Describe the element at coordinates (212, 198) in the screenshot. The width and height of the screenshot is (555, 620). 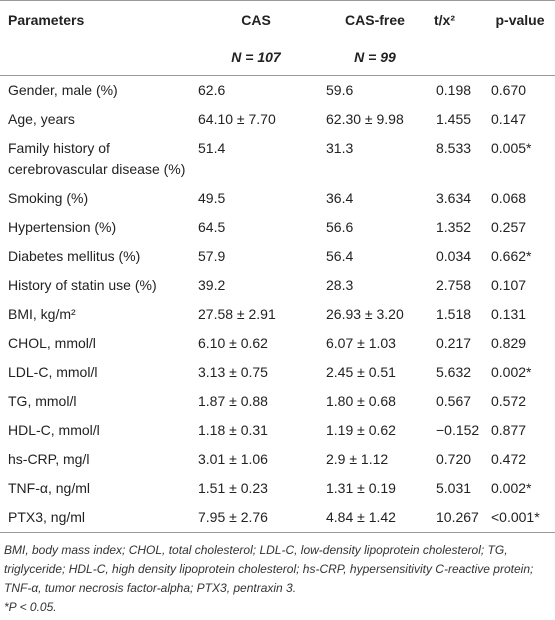
I see `value-cell: 49.5` at that location.